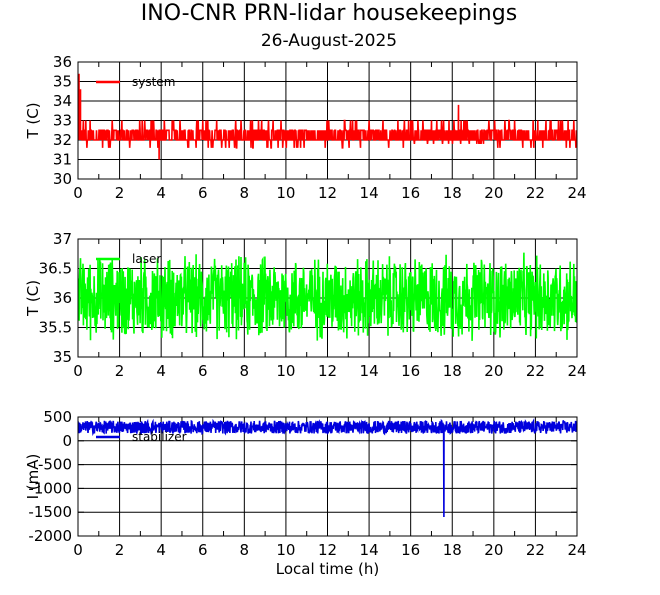 The height and width of the screenshot is (595, 660). I want to click on legend-label: stabilizer, so click(159, 437).